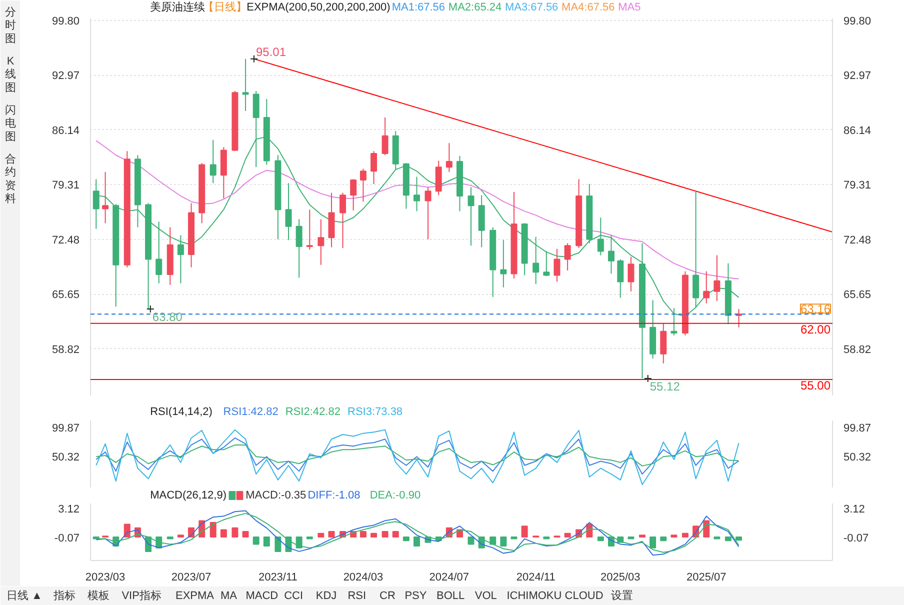  What do you see at coordinates (858, 186) in the screenshot?
I see `y2-tick-label: 79.31` at bounding box center [858, 186].